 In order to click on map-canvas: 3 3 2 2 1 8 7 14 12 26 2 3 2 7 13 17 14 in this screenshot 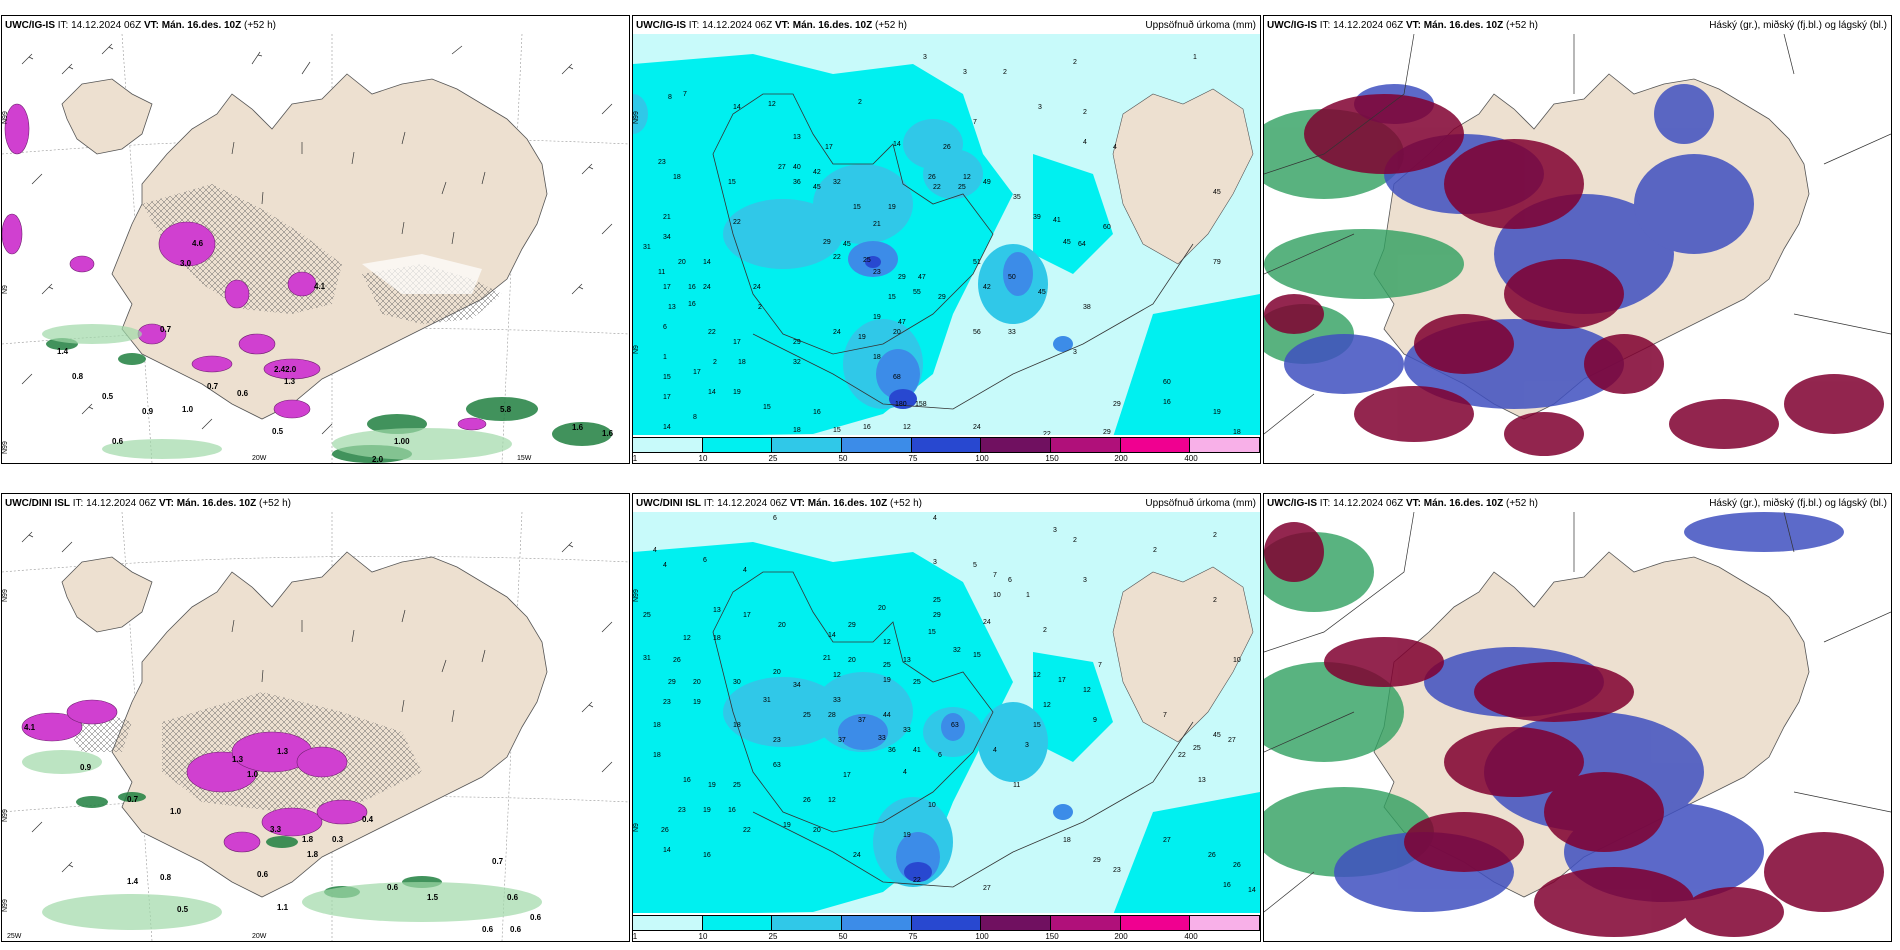, I will do `click(946, 235)`.